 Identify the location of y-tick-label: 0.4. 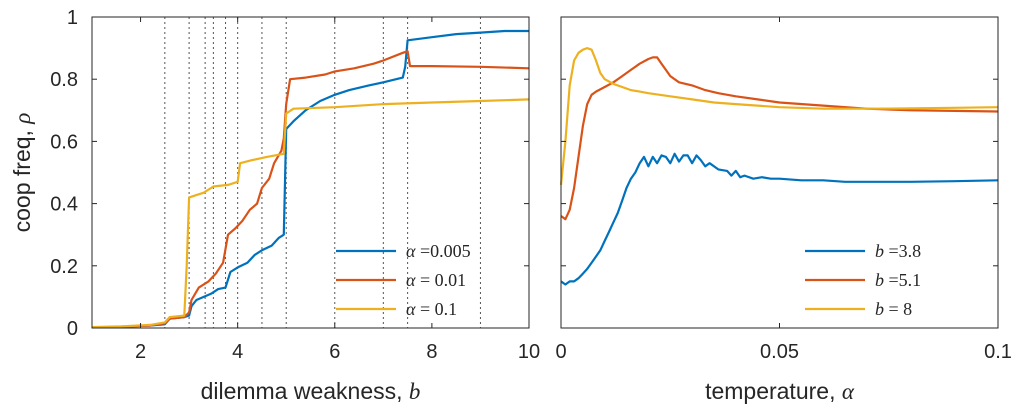
(64, 205).